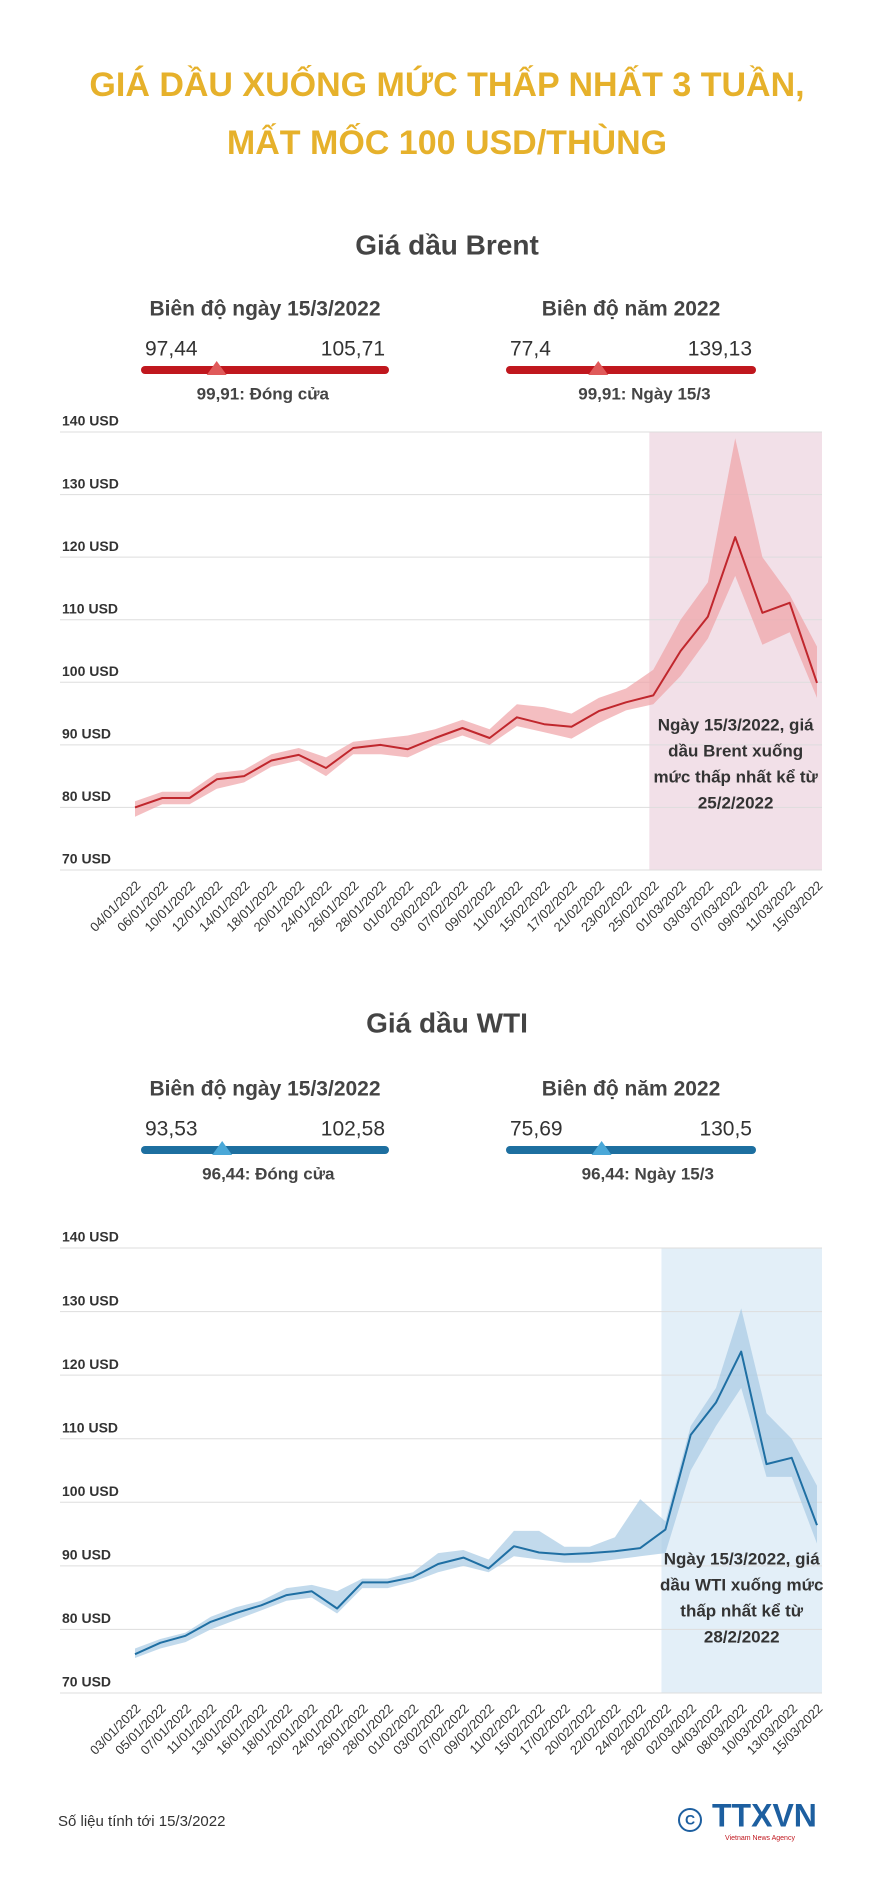  I want to click on range-low: 77,4, so click(530, 349).